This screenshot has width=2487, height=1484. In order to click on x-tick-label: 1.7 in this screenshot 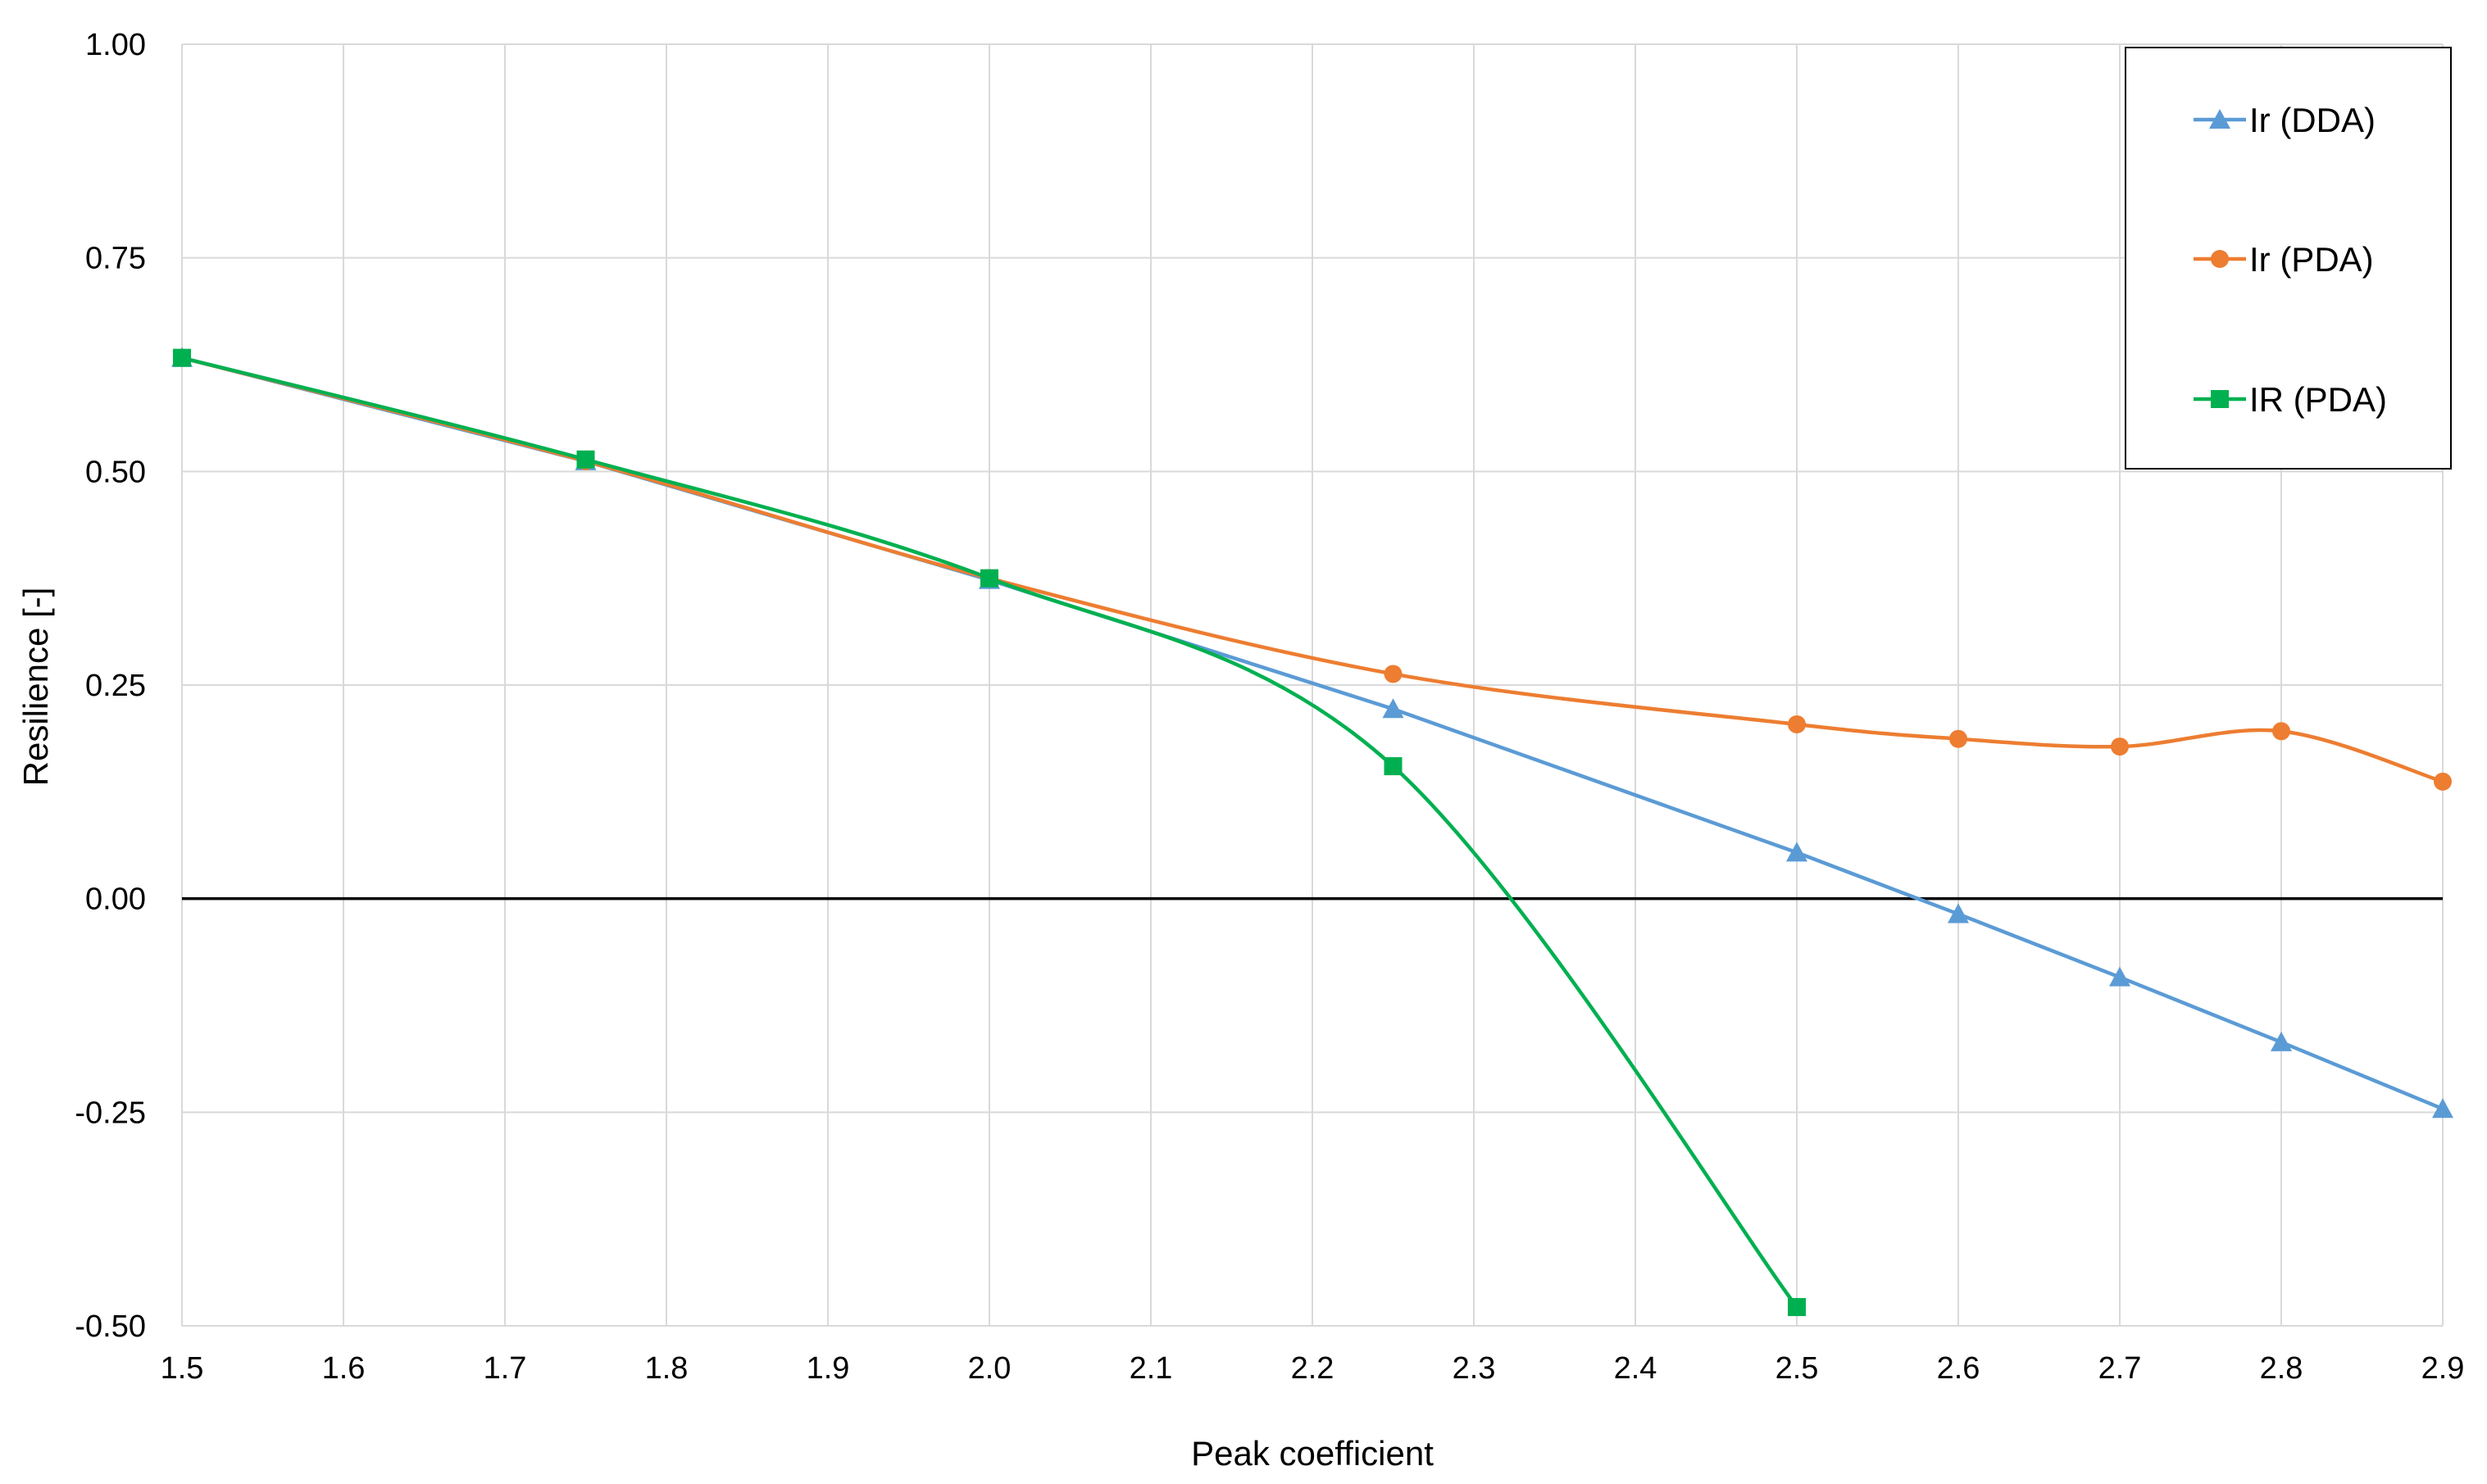, I will do `click(505, 1368)`.